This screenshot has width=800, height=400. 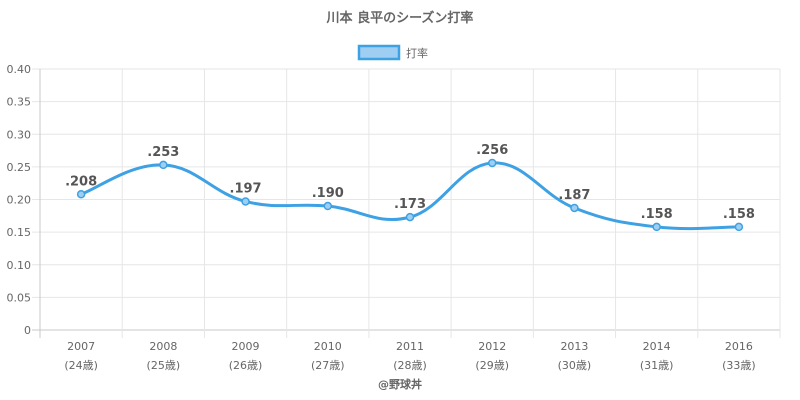 I want to click on data-label: .253, so click(x=163, y=152).